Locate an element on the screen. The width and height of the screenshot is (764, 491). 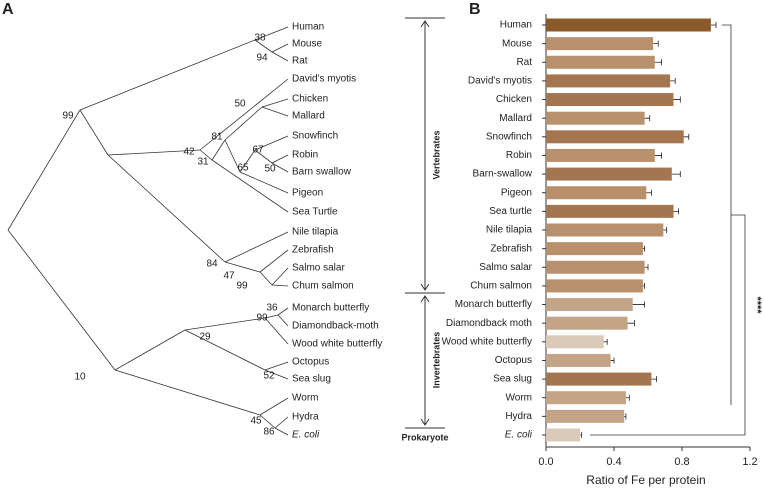
leaf-label: Human is located at coordinates (308, 27).